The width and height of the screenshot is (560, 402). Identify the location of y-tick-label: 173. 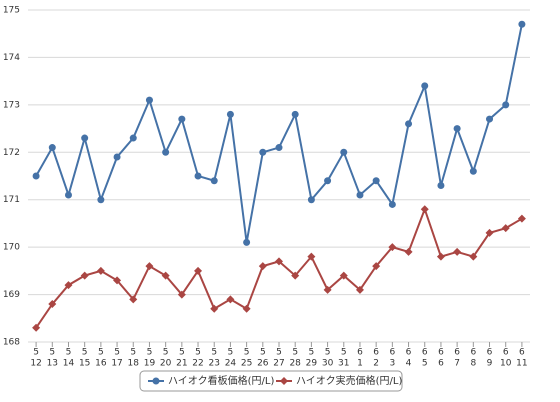
(11, 105).